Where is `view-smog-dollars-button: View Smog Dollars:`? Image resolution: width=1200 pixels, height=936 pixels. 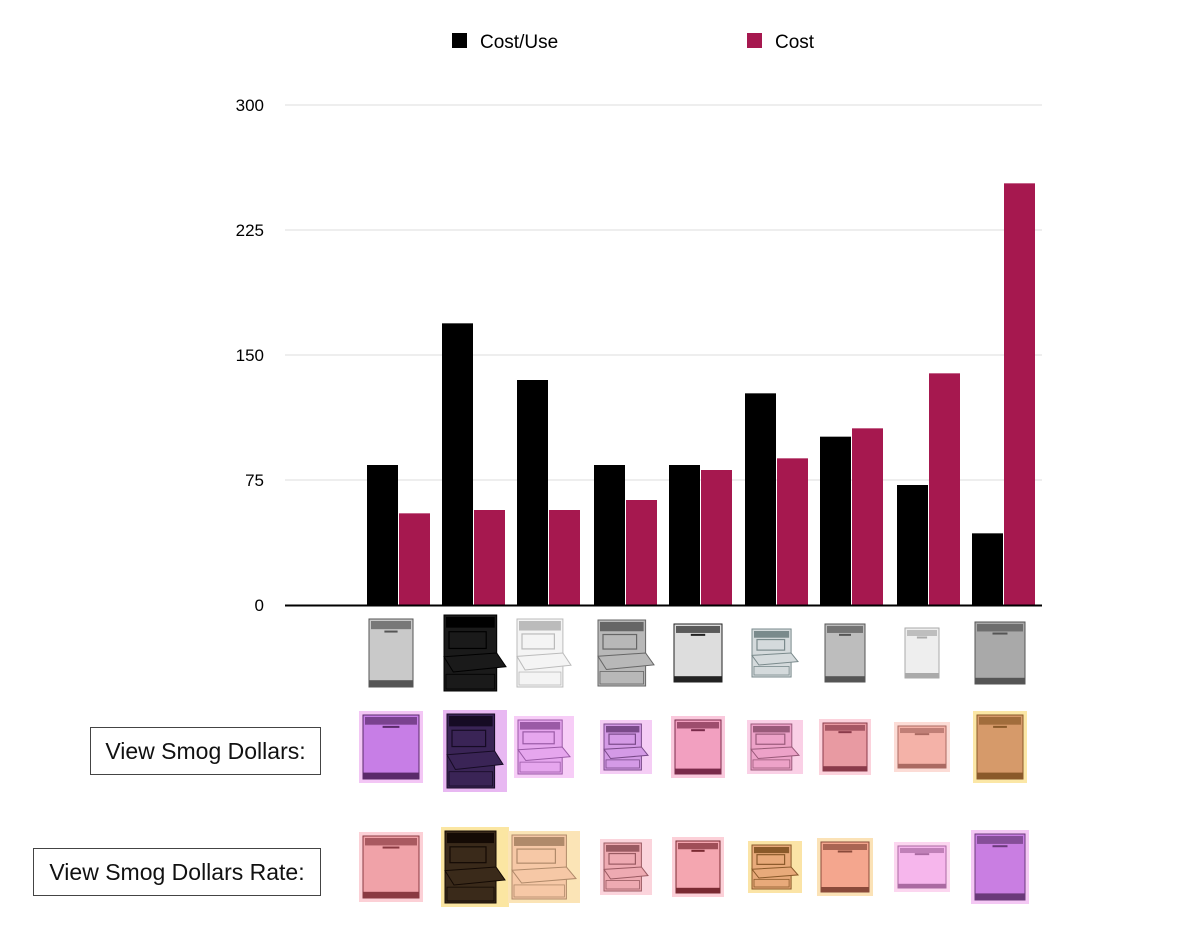
view-smog-dollars-button: View Smog Dollars: is located at coordinates (205, 751).